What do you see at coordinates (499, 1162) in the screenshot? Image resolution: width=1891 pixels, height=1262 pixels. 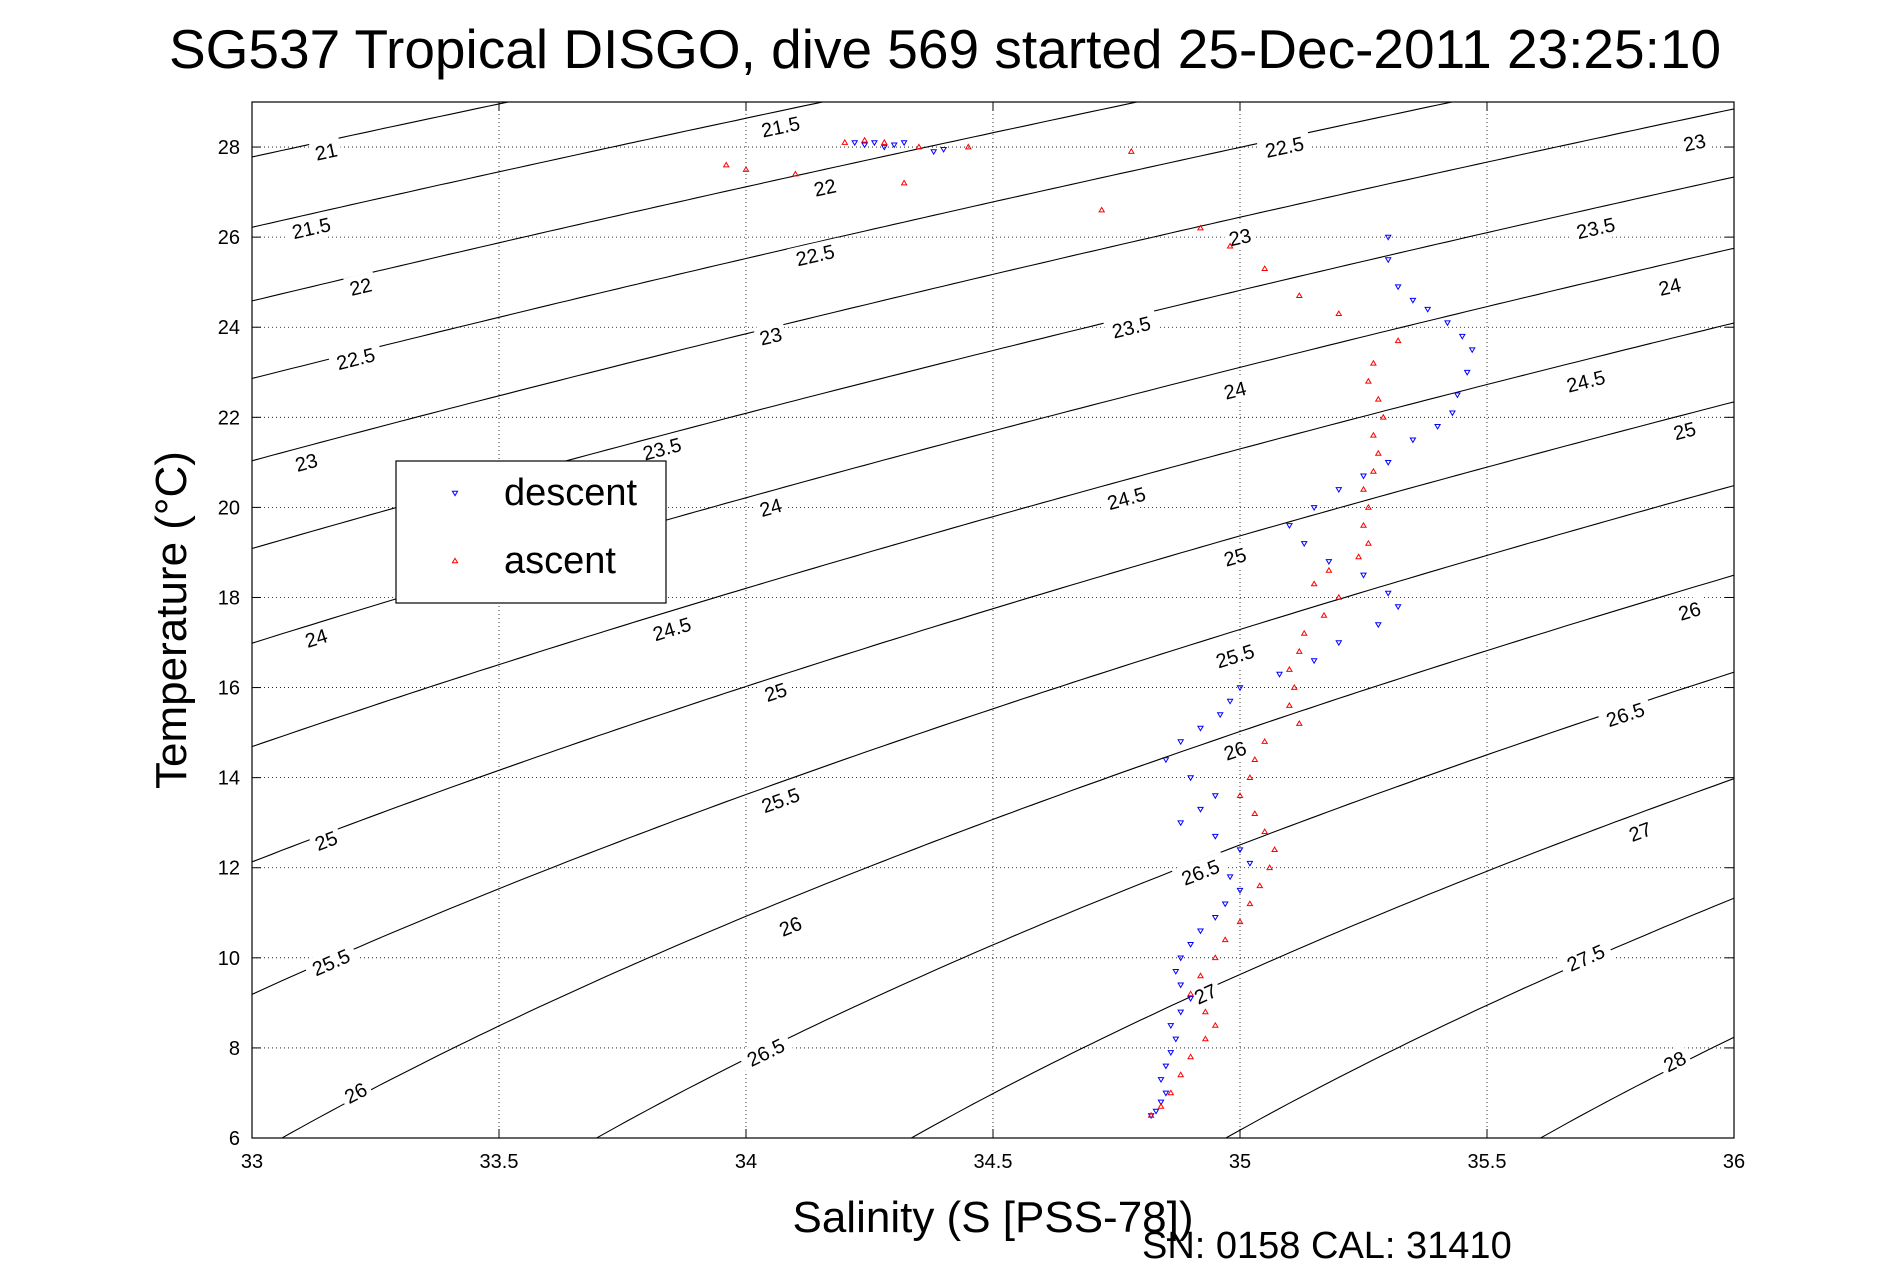 I see `x-tick-label: 33.5` at bounding box center [499, 1162].